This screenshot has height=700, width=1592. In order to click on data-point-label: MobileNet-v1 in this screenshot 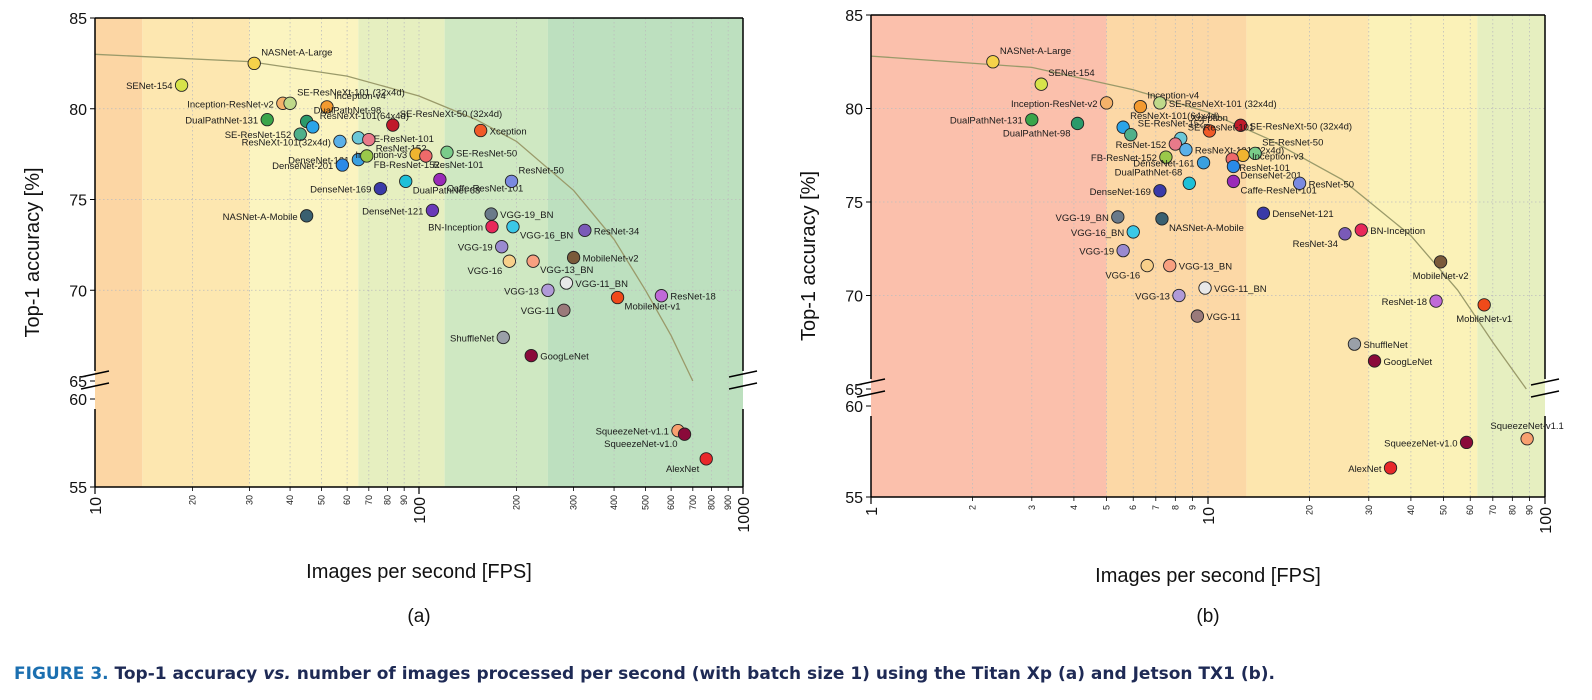, I will do `click(1484, 319)`.